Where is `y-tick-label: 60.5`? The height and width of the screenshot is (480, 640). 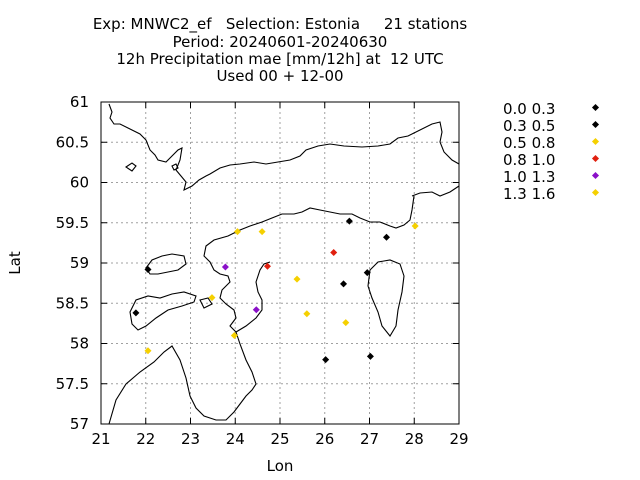
y-tick-label: 60.5 is located at coordinates (72, 142).